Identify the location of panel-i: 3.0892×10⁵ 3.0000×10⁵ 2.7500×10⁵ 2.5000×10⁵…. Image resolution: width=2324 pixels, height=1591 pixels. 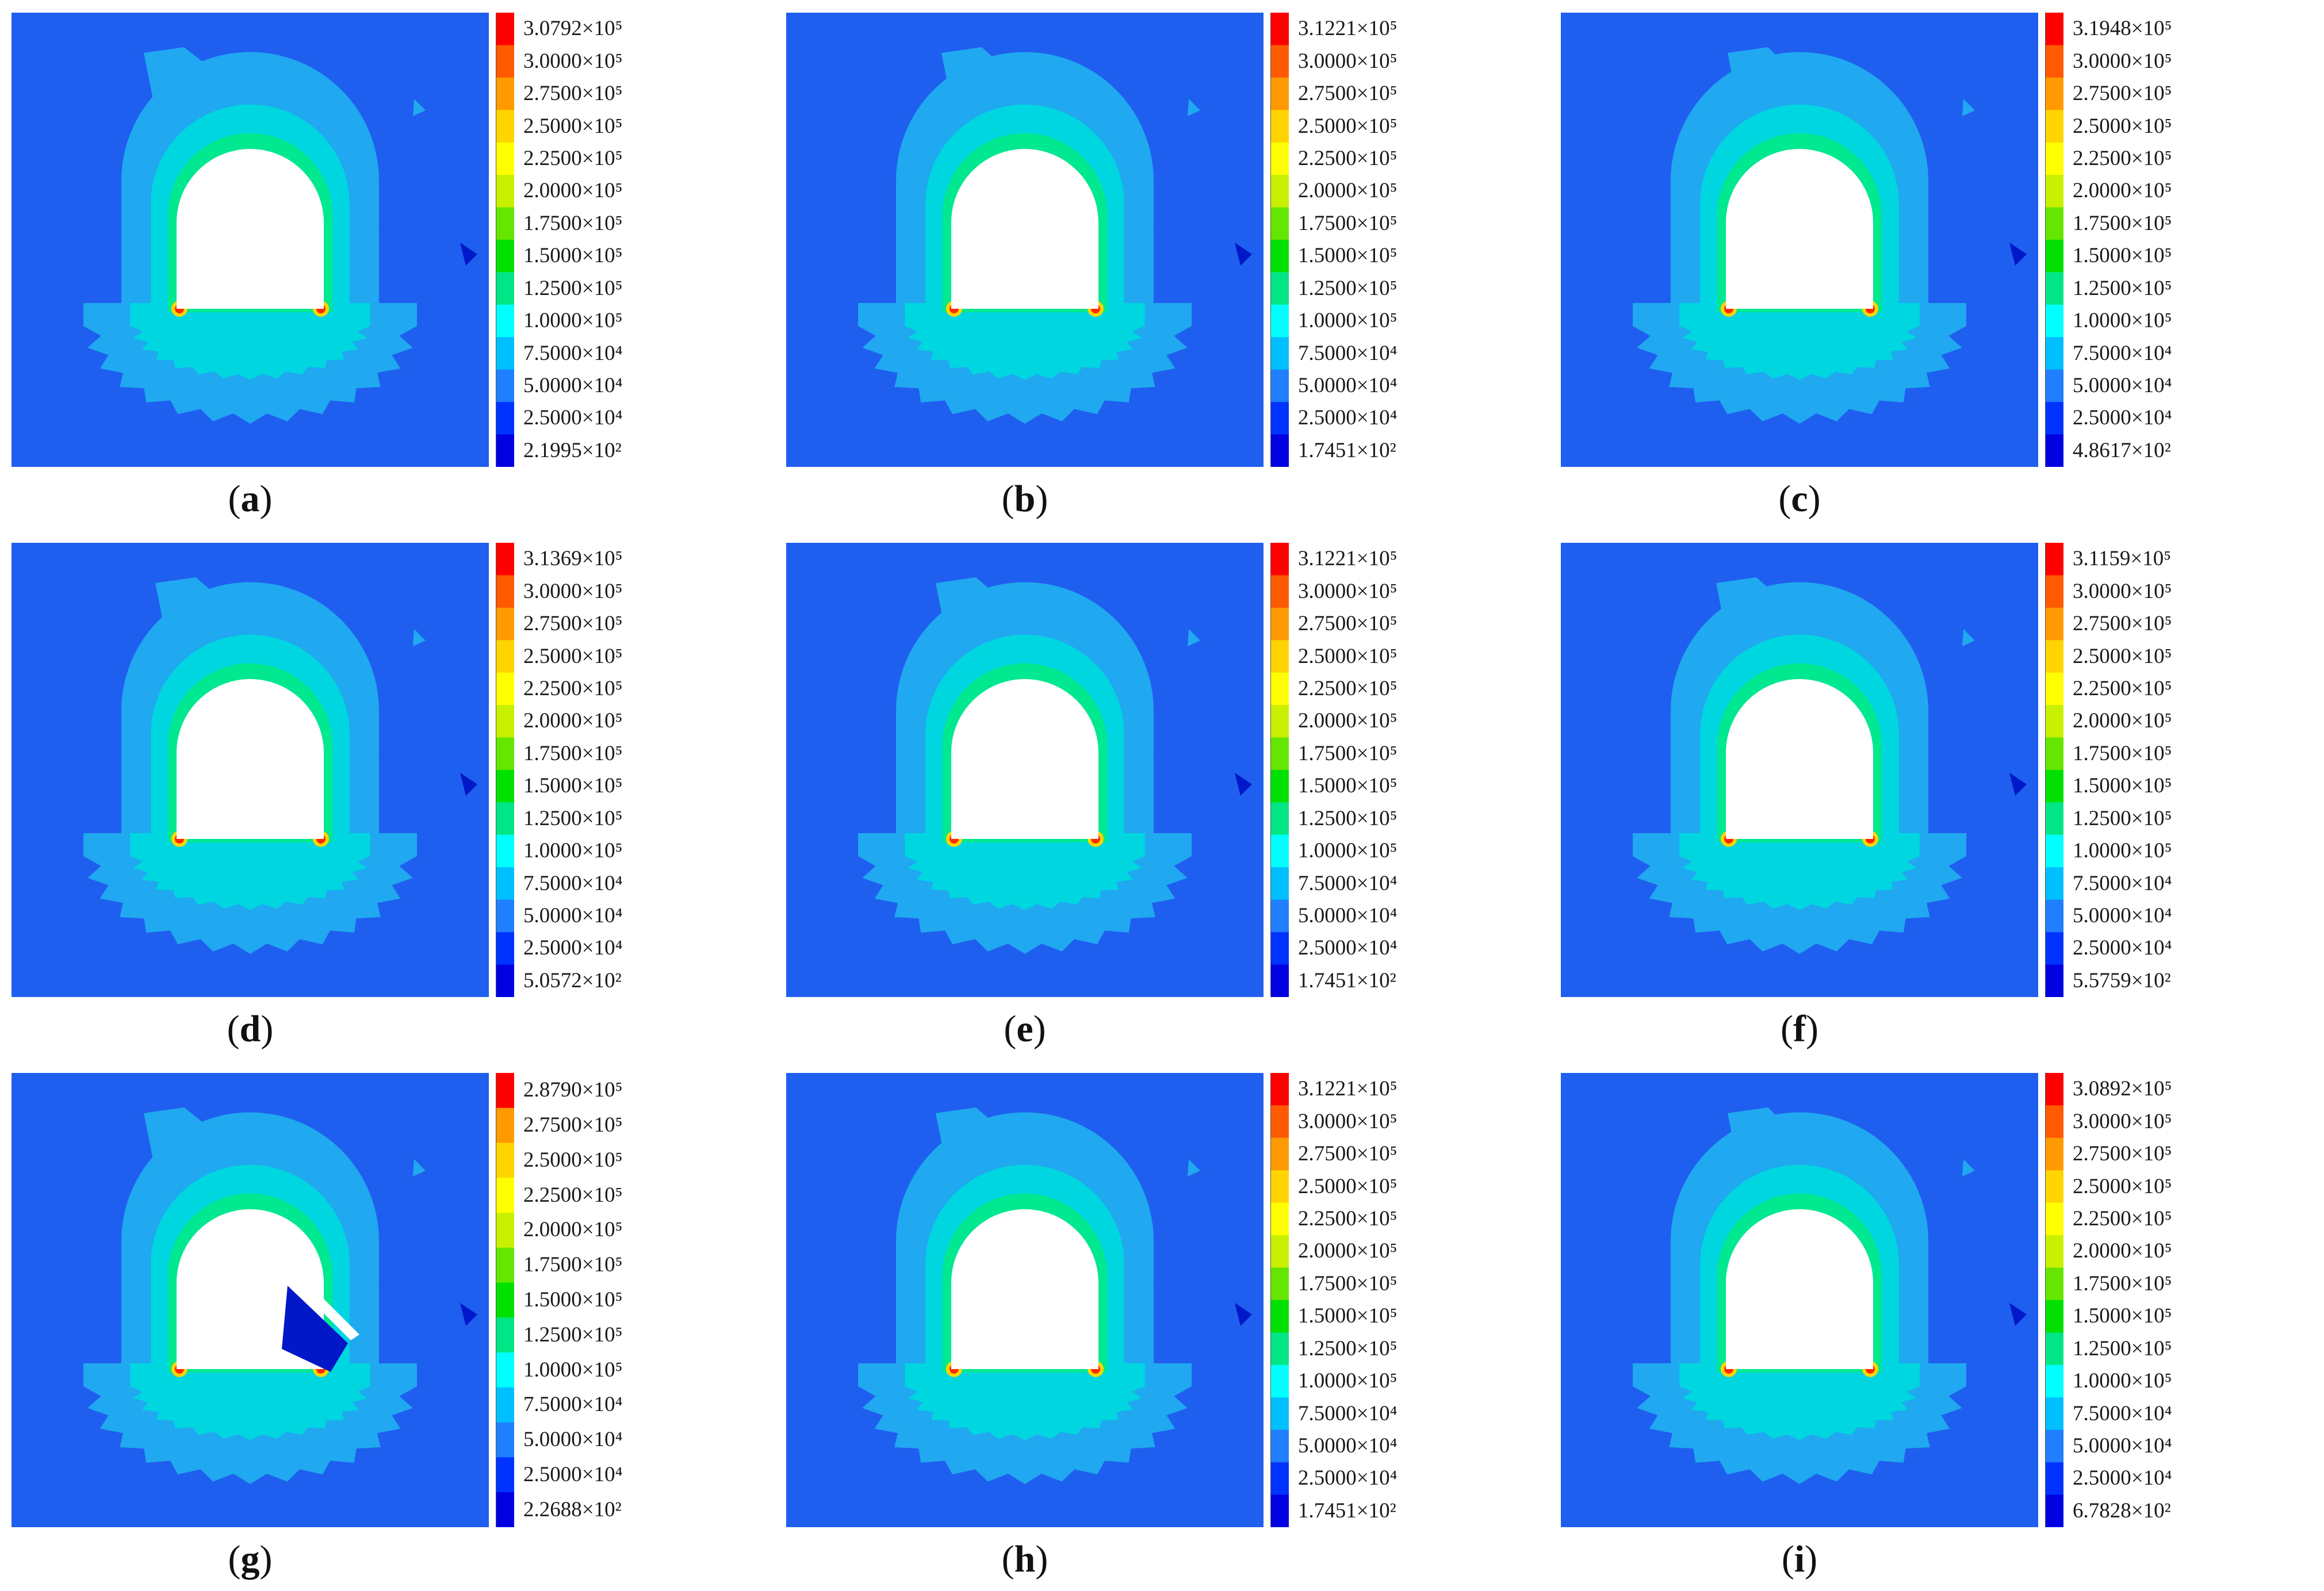
(1936, 1325).